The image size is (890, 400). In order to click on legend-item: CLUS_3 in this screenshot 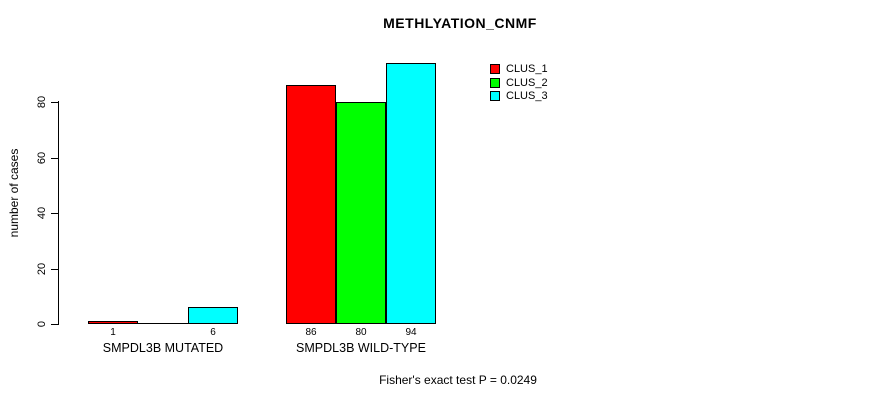, I will do `click(519, 96)`.